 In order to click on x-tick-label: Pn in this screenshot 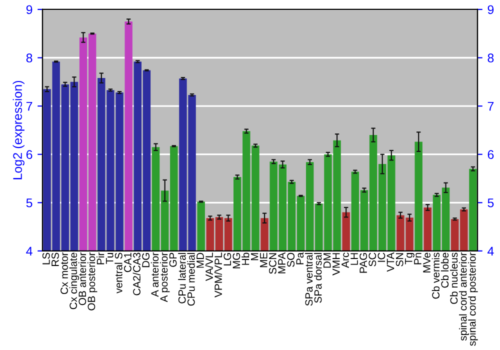, I will do `click(418, 258)`.